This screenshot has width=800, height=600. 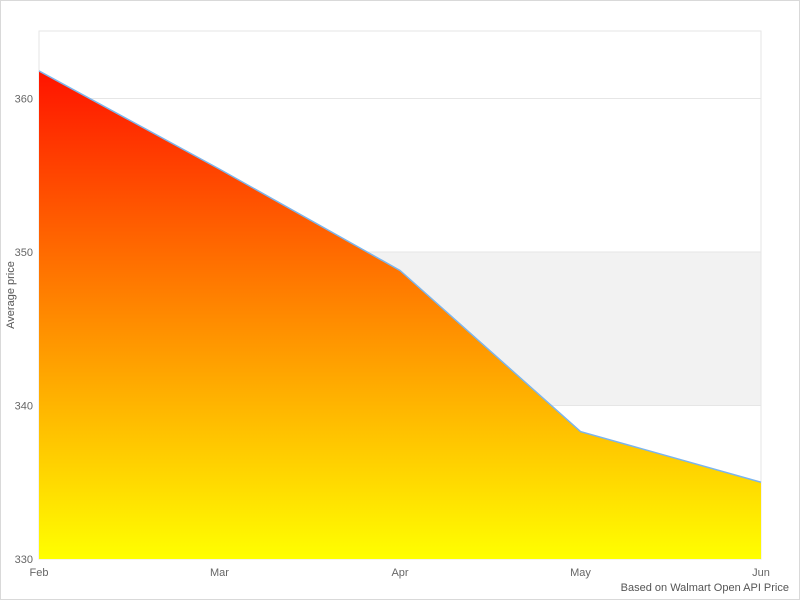 What do you see at coordinates (24, 407) in the screenshot?
I see `y-tick-label: 340` at bounding box center [24, 407].